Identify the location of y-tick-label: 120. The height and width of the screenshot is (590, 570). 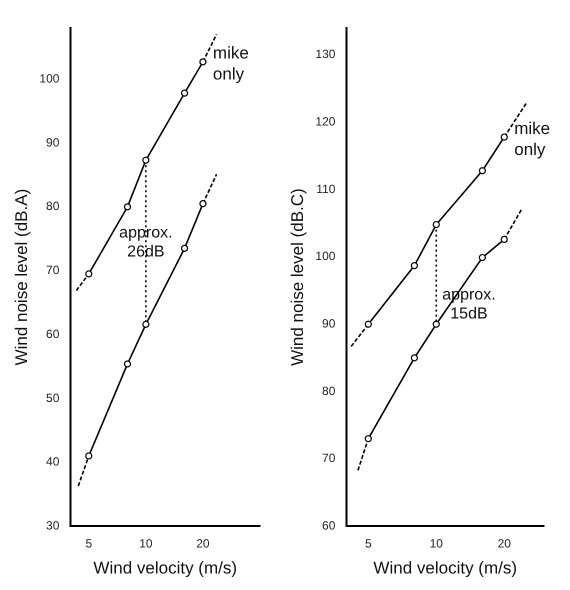
(325, 121).